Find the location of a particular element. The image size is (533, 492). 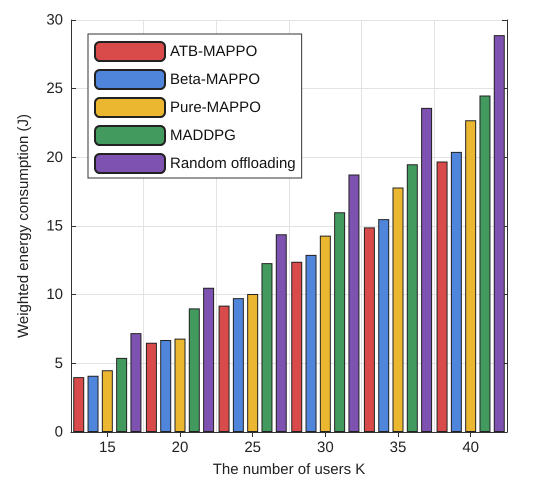

x-tick-label: 20 is located at coordinates (180, 447).